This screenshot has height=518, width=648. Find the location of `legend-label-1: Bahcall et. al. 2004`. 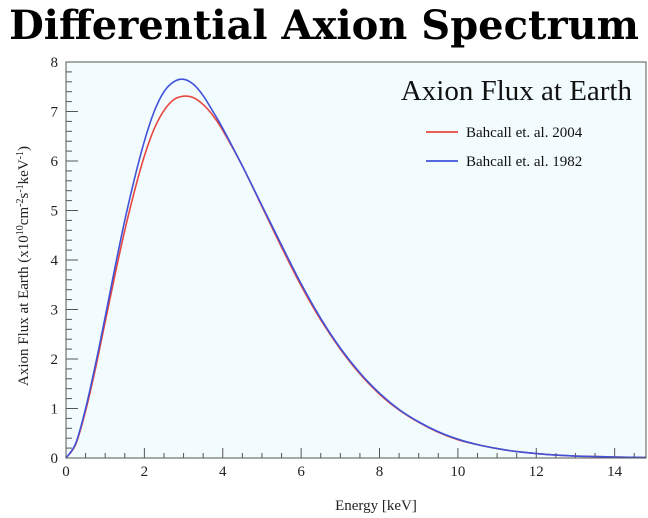

legend-label-1: Bahcall et. al. 2004 is located at coordinates (524, 133).